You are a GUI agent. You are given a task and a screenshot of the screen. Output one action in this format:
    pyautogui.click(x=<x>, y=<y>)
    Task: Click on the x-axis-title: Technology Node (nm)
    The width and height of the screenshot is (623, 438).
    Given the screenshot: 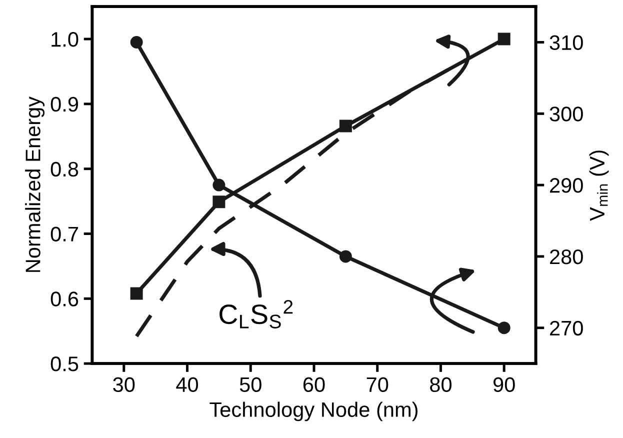 What is the action you would take?
    pyautogui.click(x=314, y=412)
    